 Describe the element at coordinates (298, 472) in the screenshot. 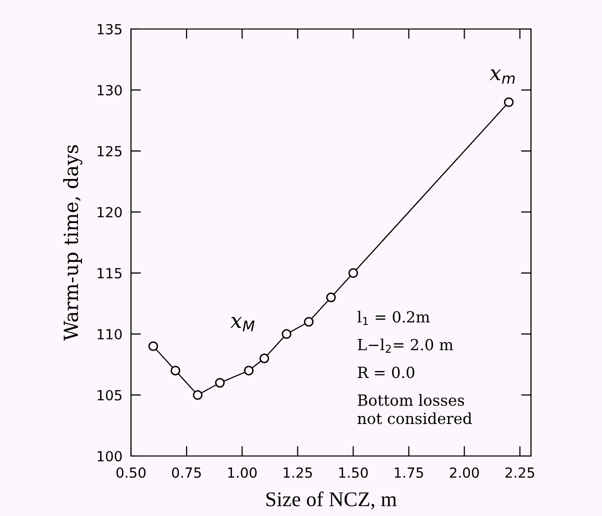

I see `x-tick-label: 1.25` at that location.